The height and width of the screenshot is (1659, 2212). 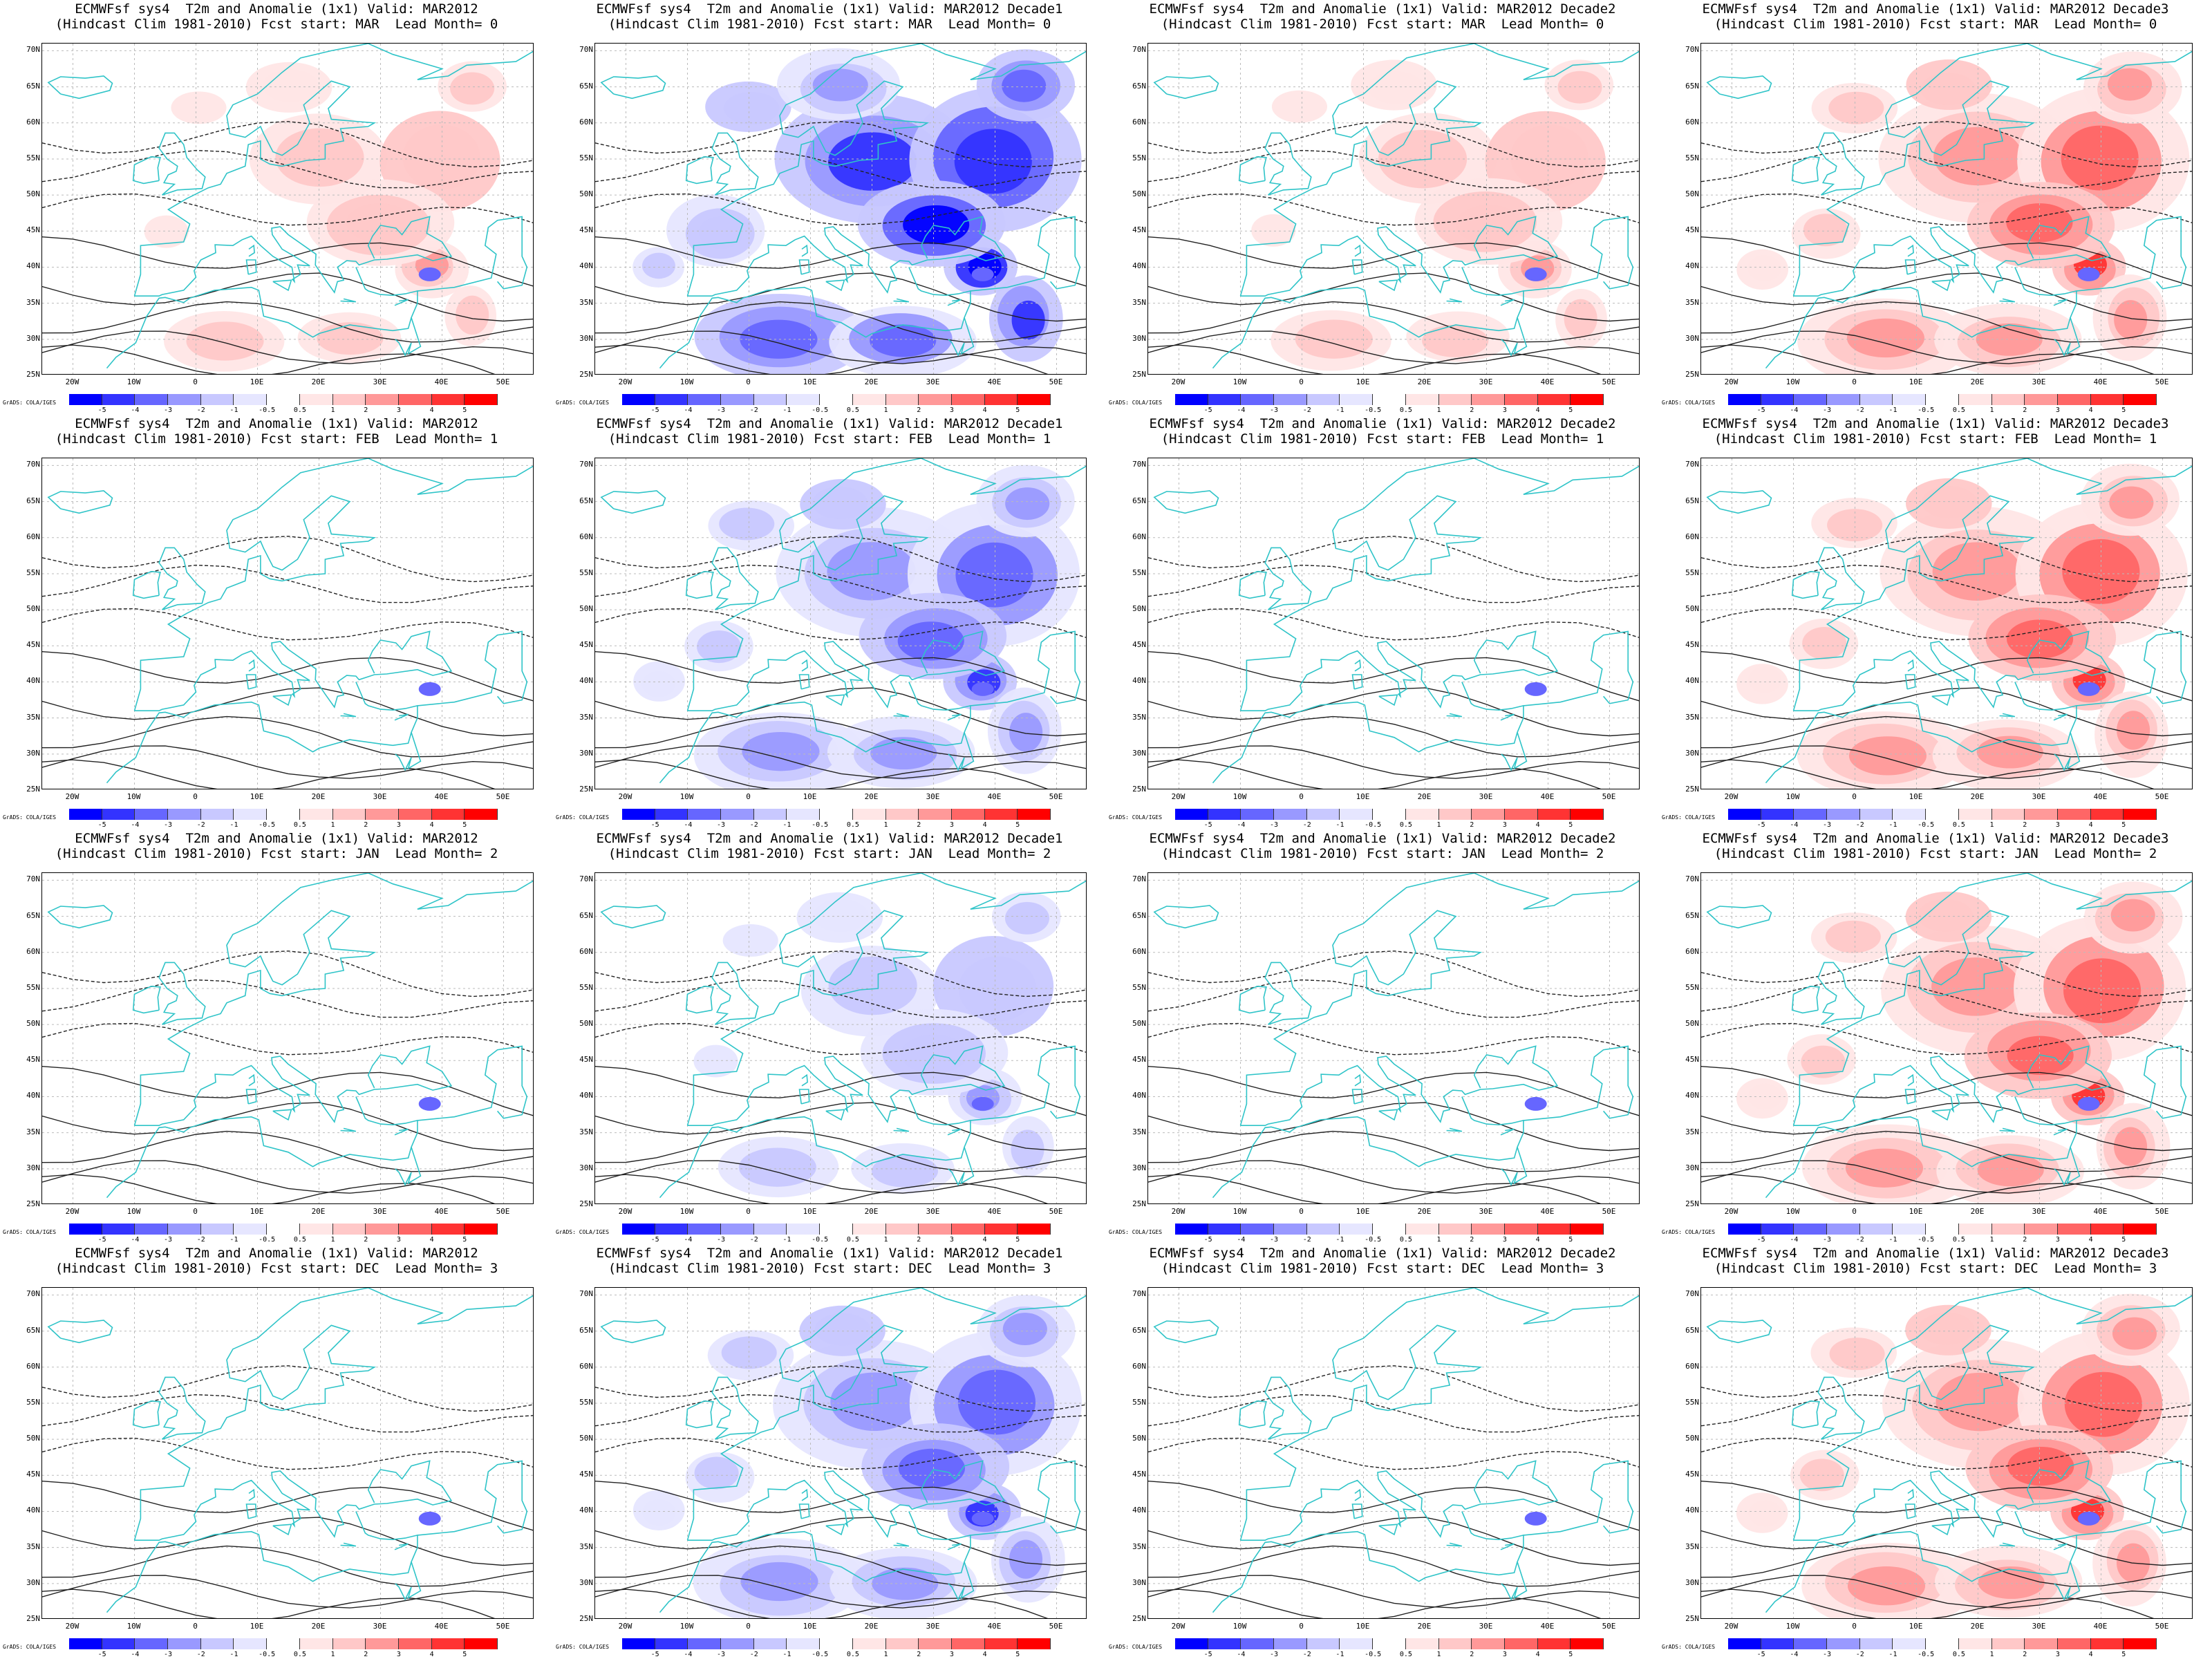 What do you see at coordinates (1139, 302) in the screenshot?
I see `lat-tick-label: 35N` at bounding box center [1139, 302].